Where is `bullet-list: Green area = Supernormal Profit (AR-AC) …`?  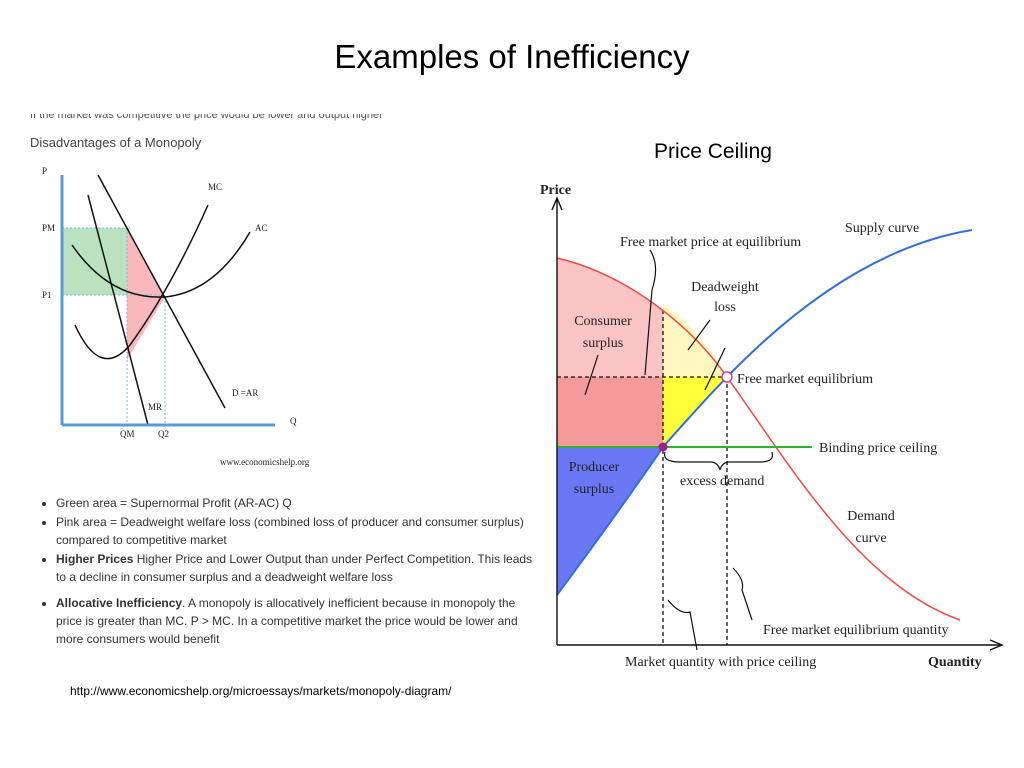 bullet-list: Green area = Supernormal Profit (AR-AC) … is located at coordinates (290, 571).